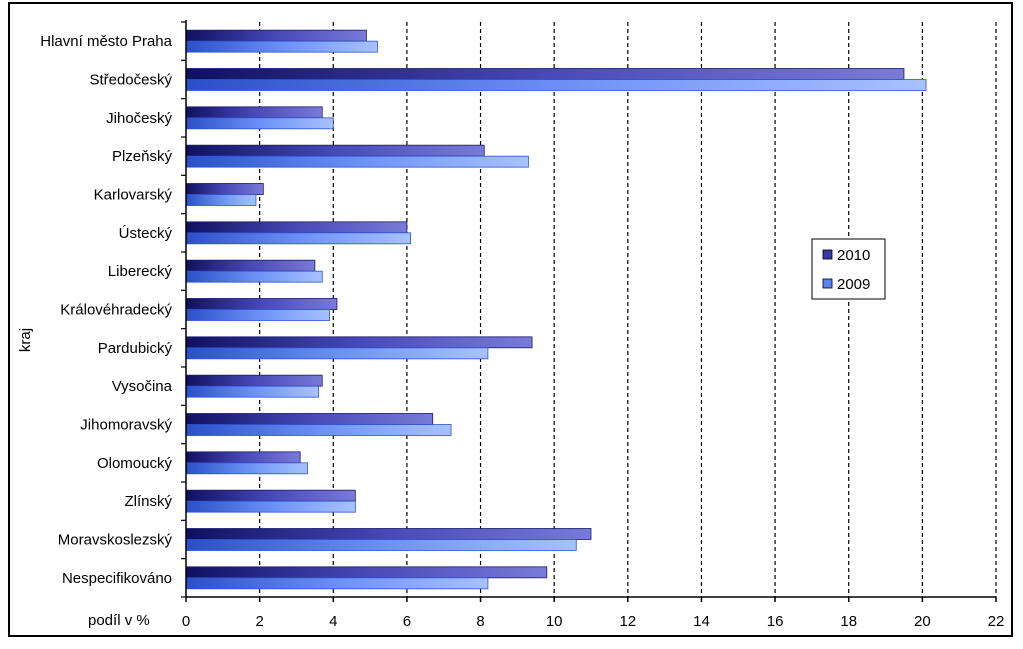  What do you see at coordinates (133, 195) in the screenshot?
I see `category-label: Karlovarský` at bounding box center [133, 195].